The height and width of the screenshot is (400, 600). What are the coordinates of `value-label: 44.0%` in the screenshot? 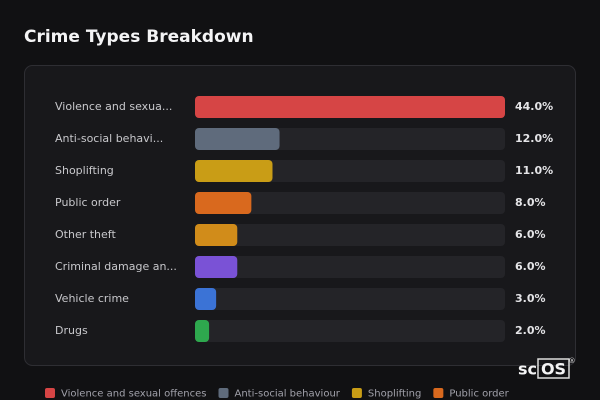 It's located at (534, 106).